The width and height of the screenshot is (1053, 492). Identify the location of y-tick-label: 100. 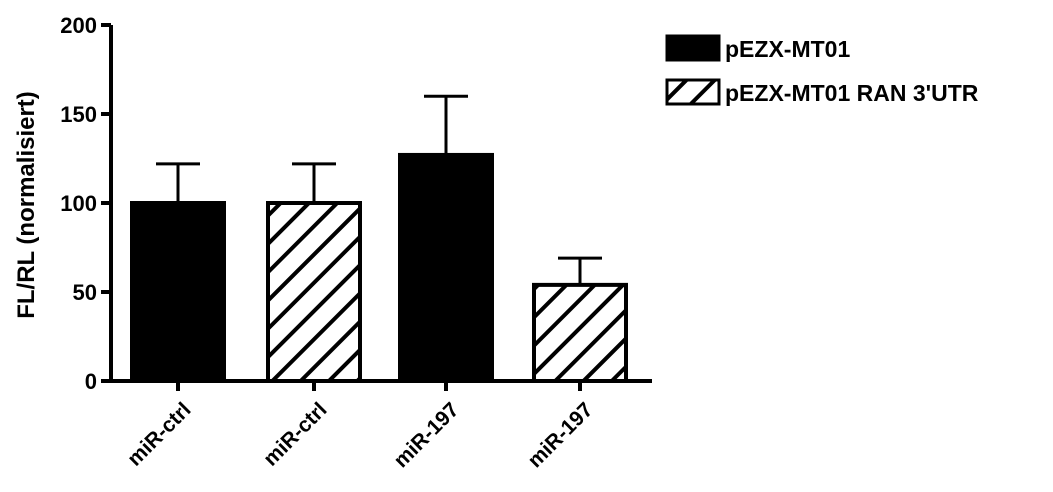
(78, 203).